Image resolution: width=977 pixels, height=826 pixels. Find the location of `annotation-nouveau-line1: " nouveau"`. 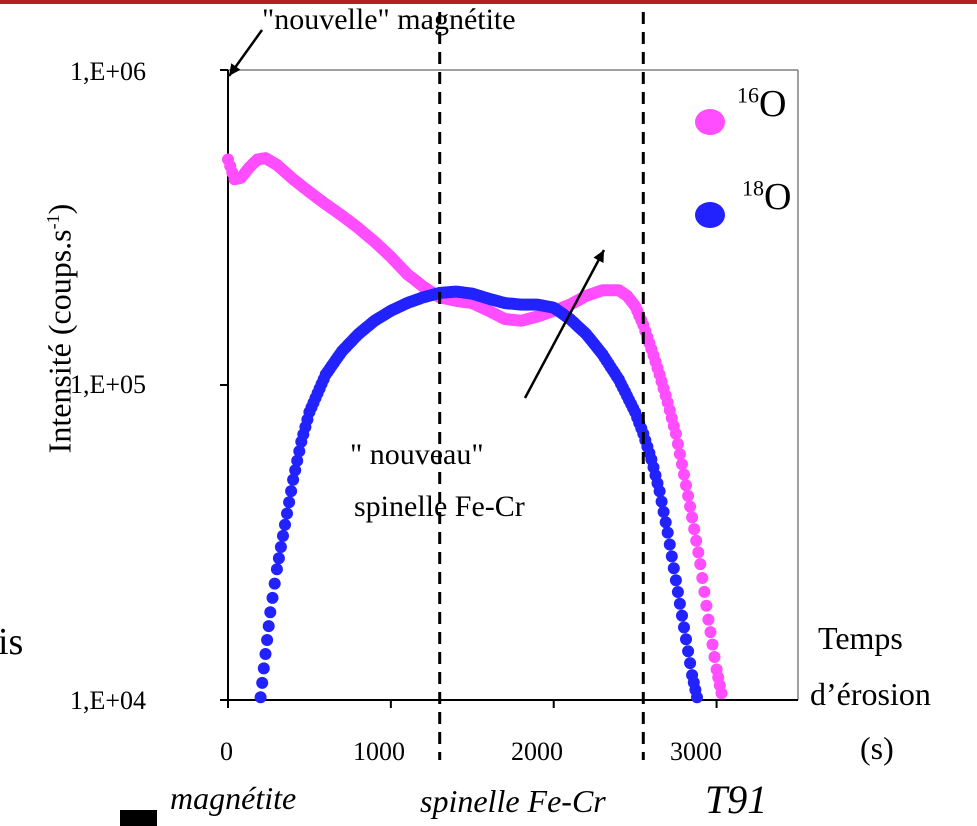

annotation-nouveau-line1: " nouveau" is located at coordinates (417, 454).